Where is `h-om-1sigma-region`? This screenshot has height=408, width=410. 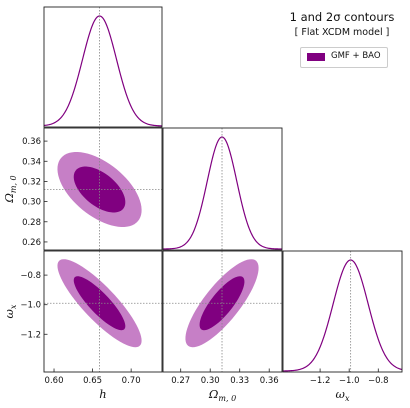
h-om-1sigma-region is located at coordinates (99, 189).